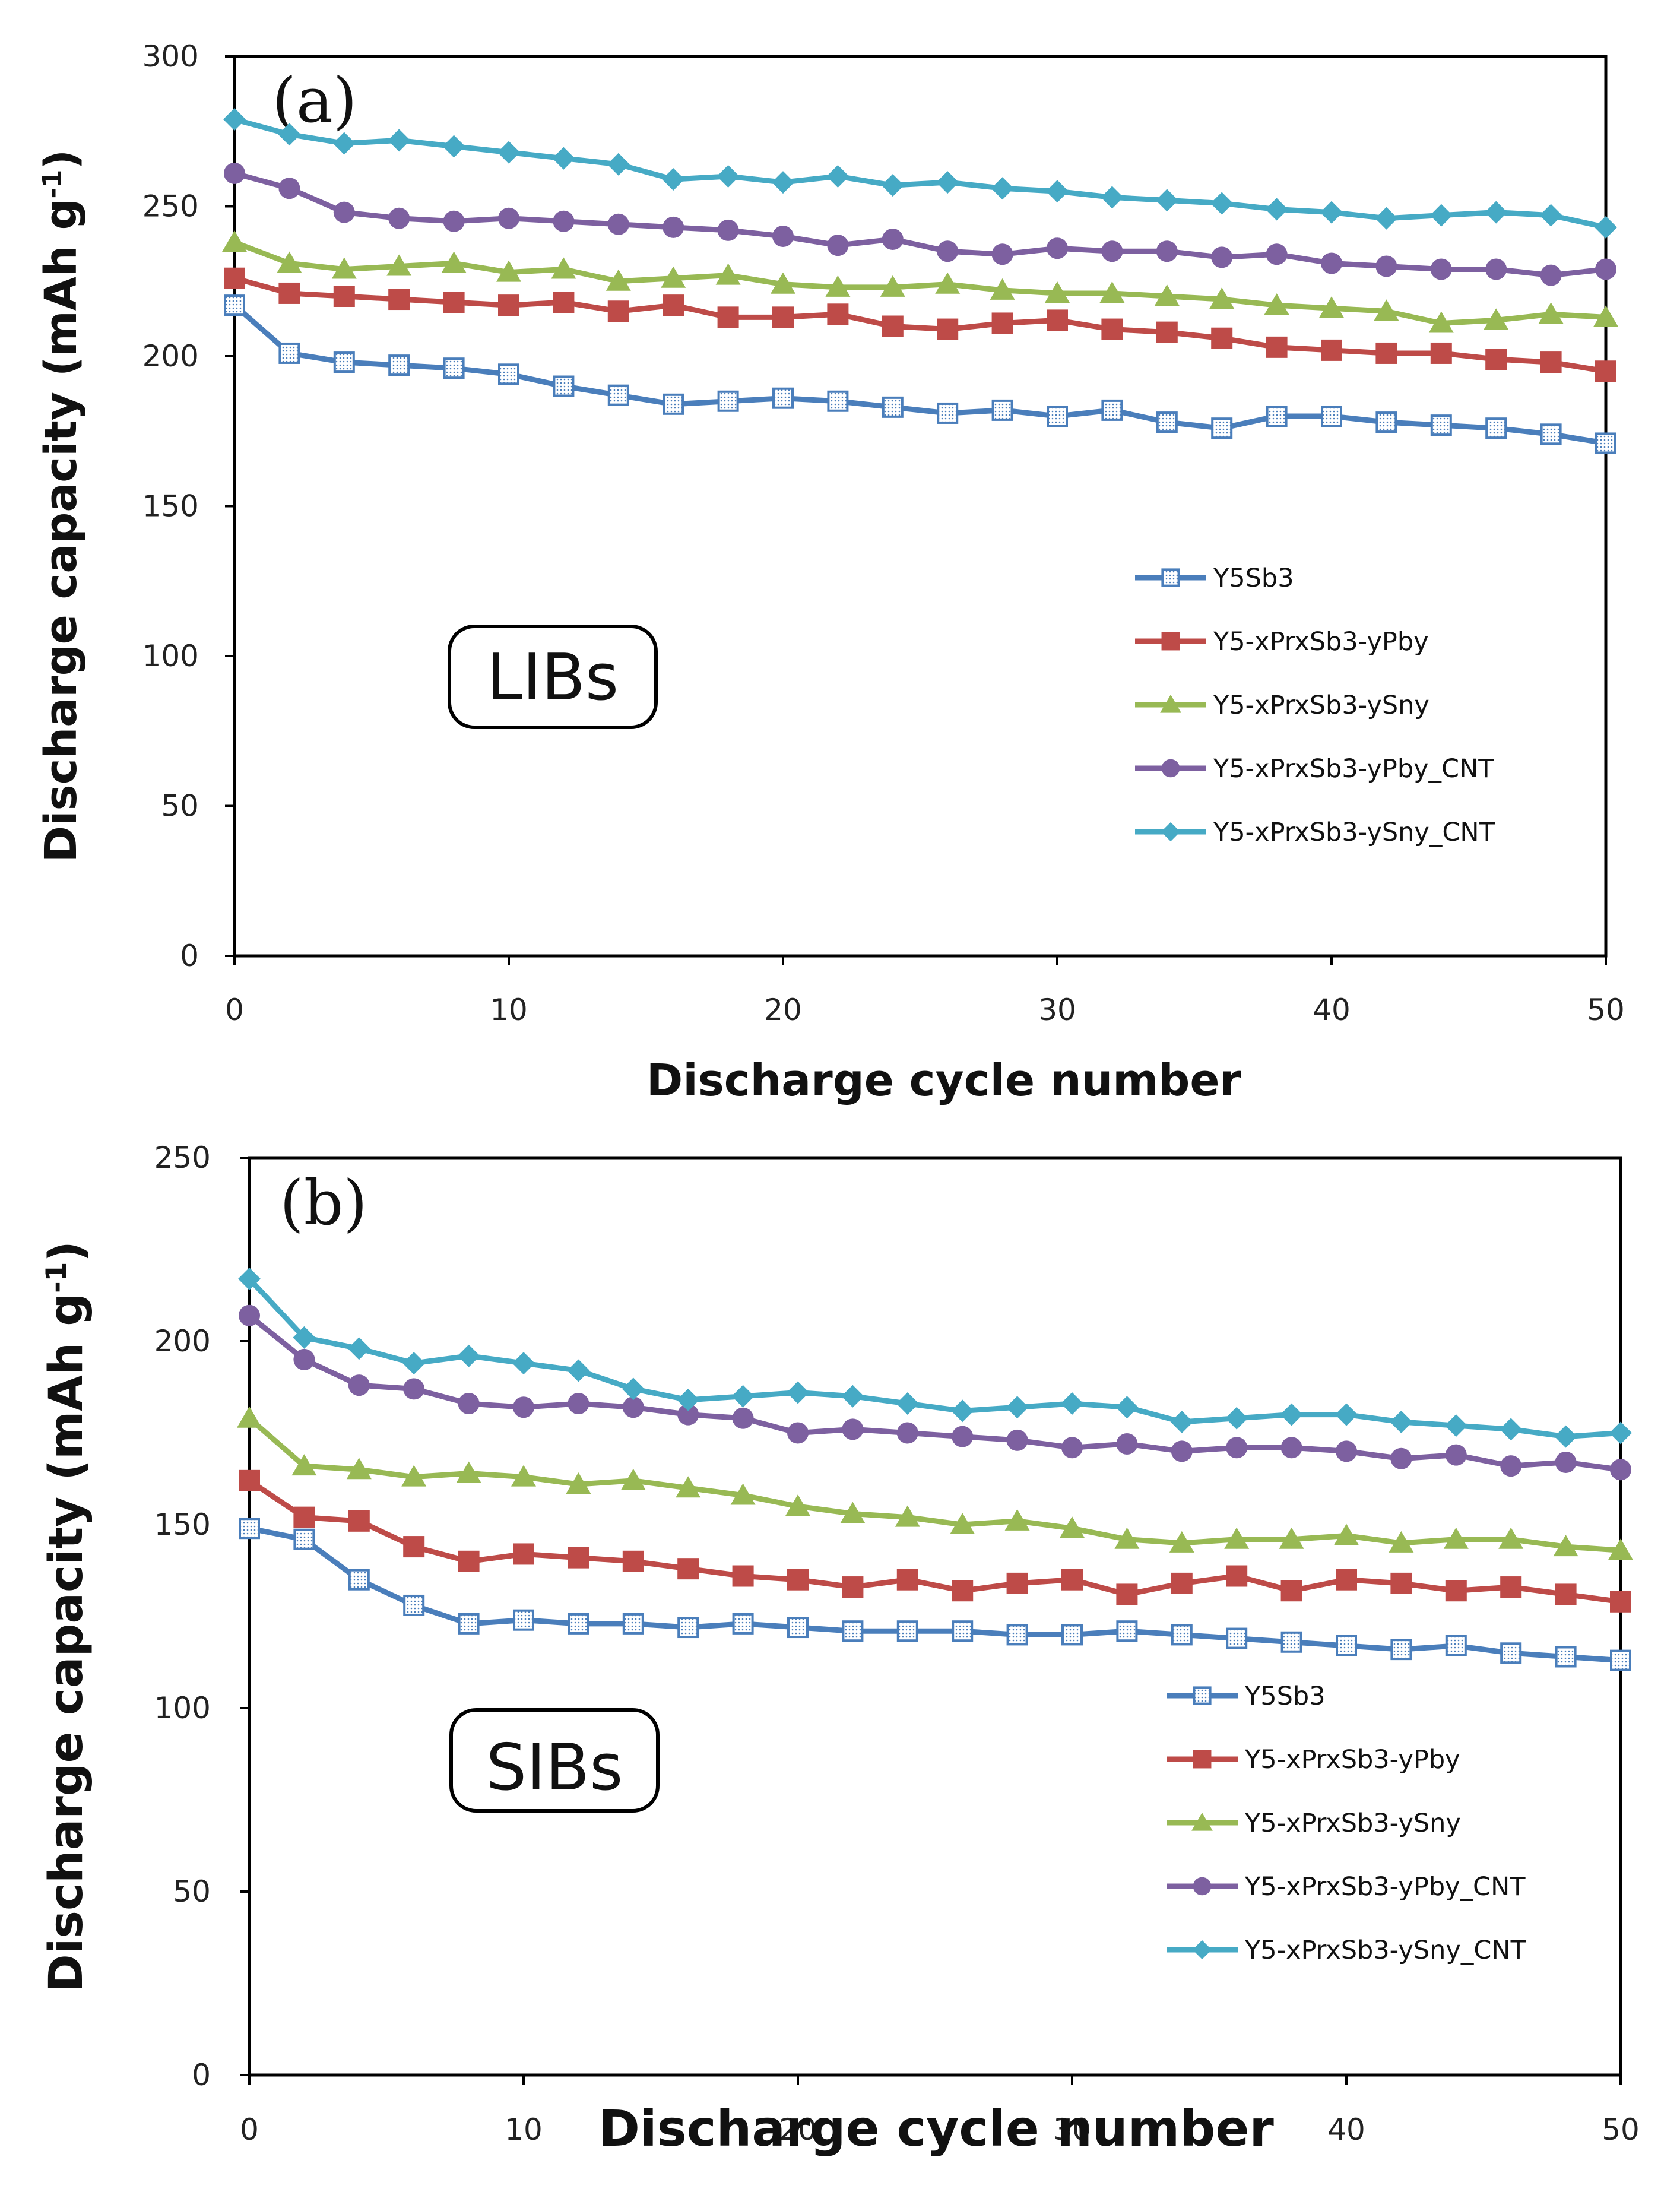 This screenshot has height=2211, width=1680. What do you see at coordinates (798, 2129) in the screenshot?
I see `x-tick-label: 20` at bounding box center [798, 2129].